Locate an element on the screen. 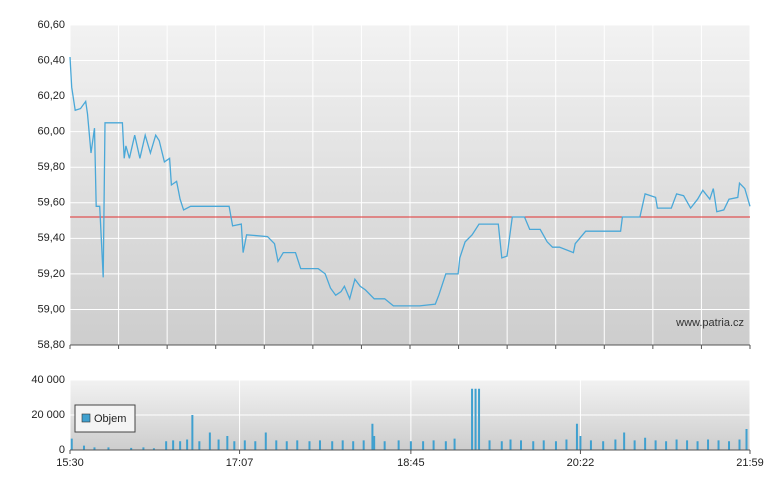 The height and width of the screenshot is (490, 780). y-tick-label: 0 is located at coordinates (62, 450).